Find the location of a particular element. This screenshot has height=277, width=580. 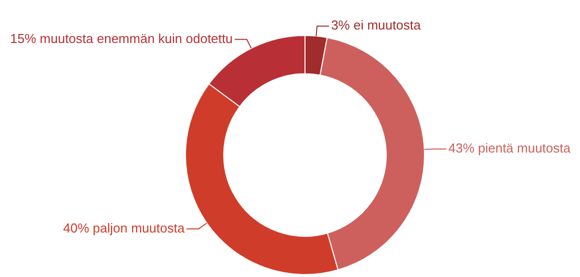

slice-label: 15% muutosta enemmän kuin odotettu is located at coordinates (121, 38).